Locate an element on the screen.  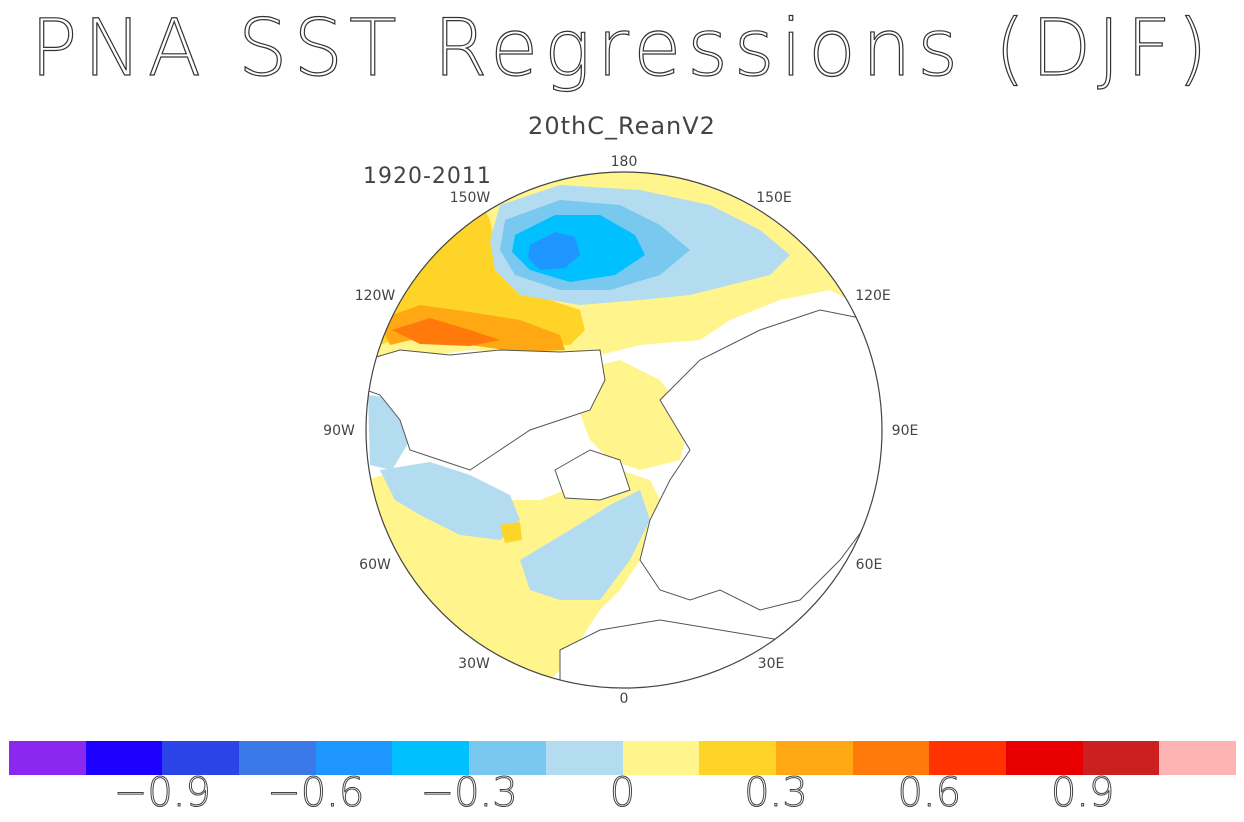
colorbar-tick-label: 0.9 is located at coordinates (1082, 793).